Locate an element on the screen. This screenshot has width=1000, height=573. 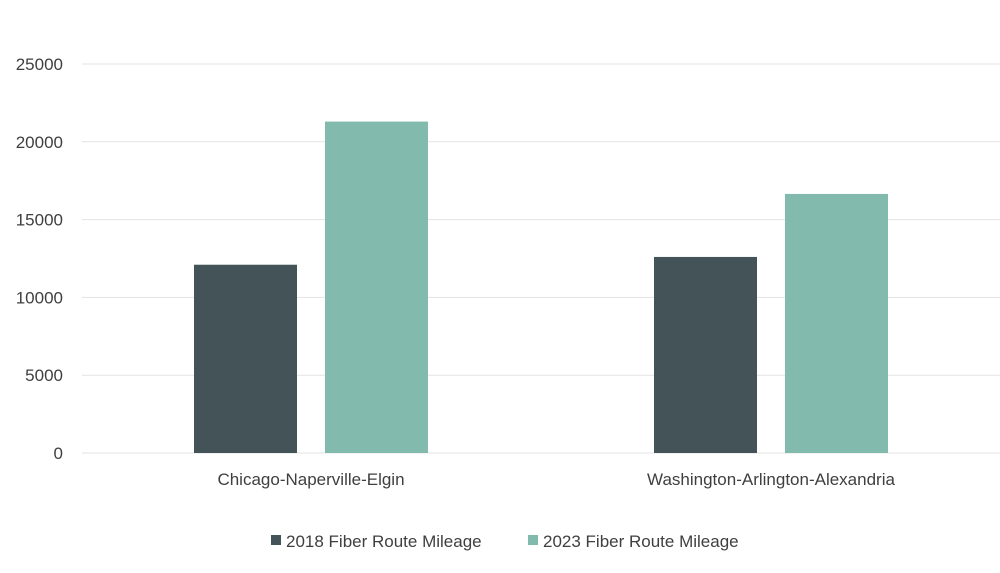
y-tick-label: 25000 is located at coordinates (39, 64).